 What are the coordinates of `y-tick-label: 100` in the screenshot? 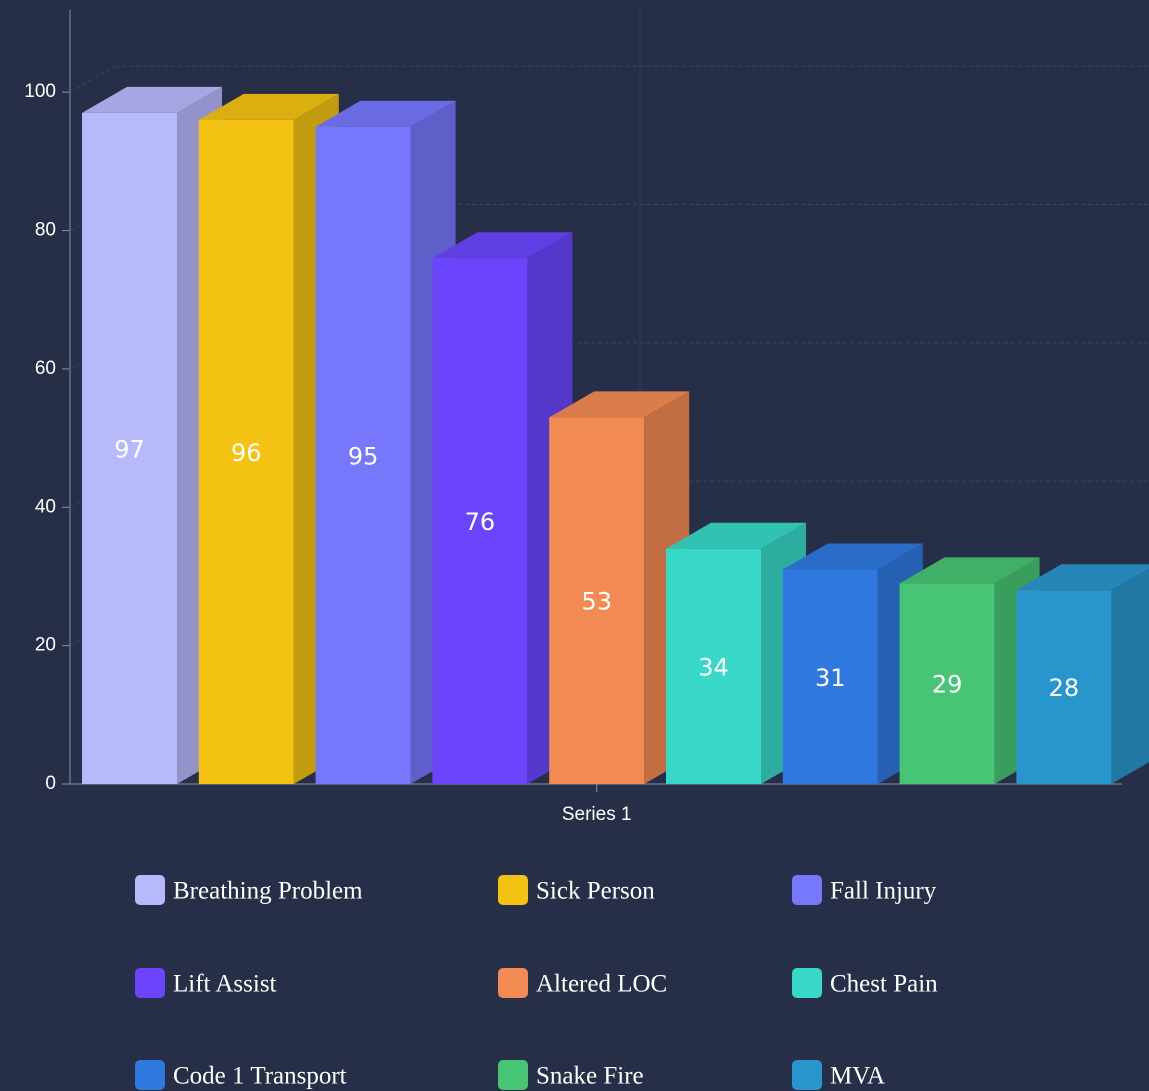 It's located at (40, 91).